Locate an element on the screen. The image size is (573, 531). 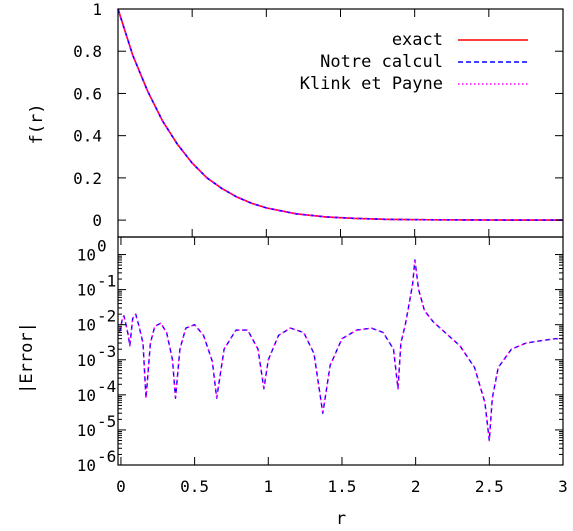
top-y-tick-label: 1 is located at coordinates (97, 9).